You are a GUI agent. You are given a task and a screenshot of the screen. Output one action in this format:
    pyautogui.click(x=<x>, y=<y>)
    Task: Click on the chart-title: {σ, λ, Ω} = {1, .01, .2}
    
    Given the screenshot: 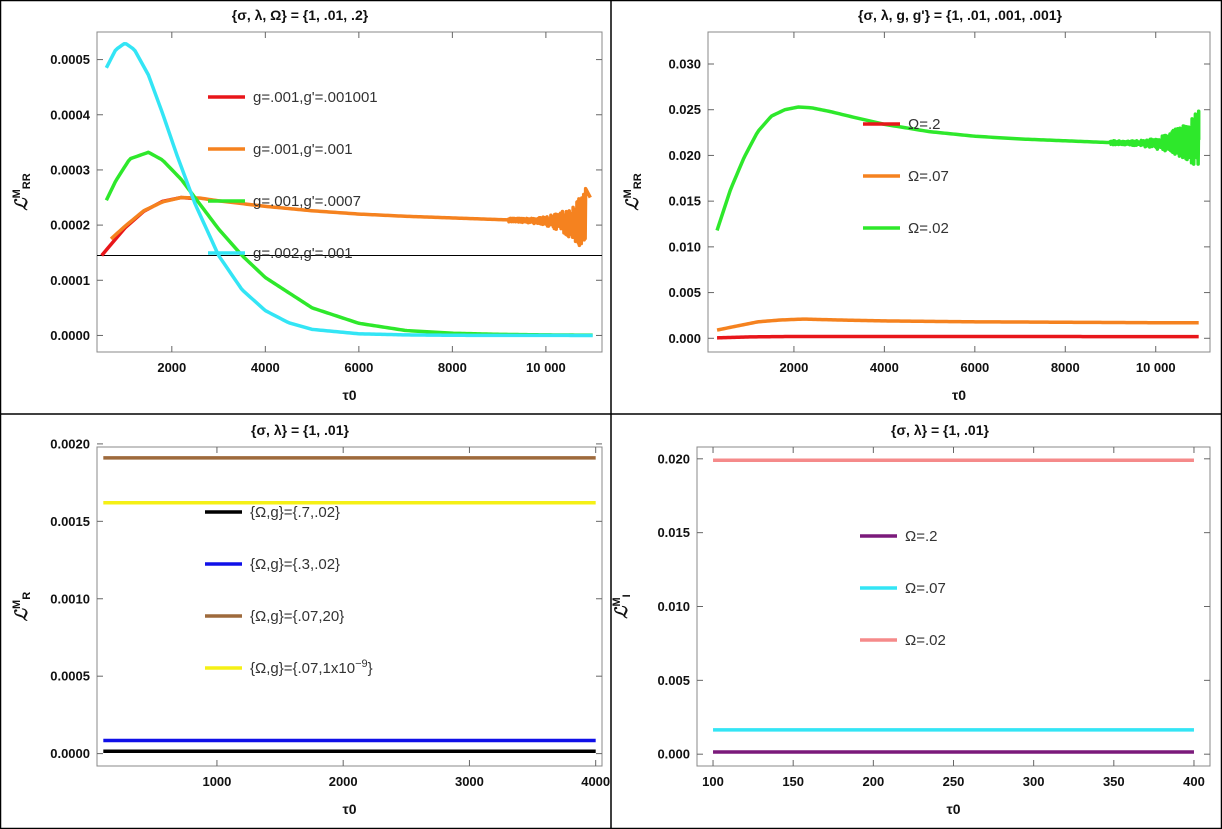 What is the action you would take?
    pyautogui.click(x=300, y=15)
    